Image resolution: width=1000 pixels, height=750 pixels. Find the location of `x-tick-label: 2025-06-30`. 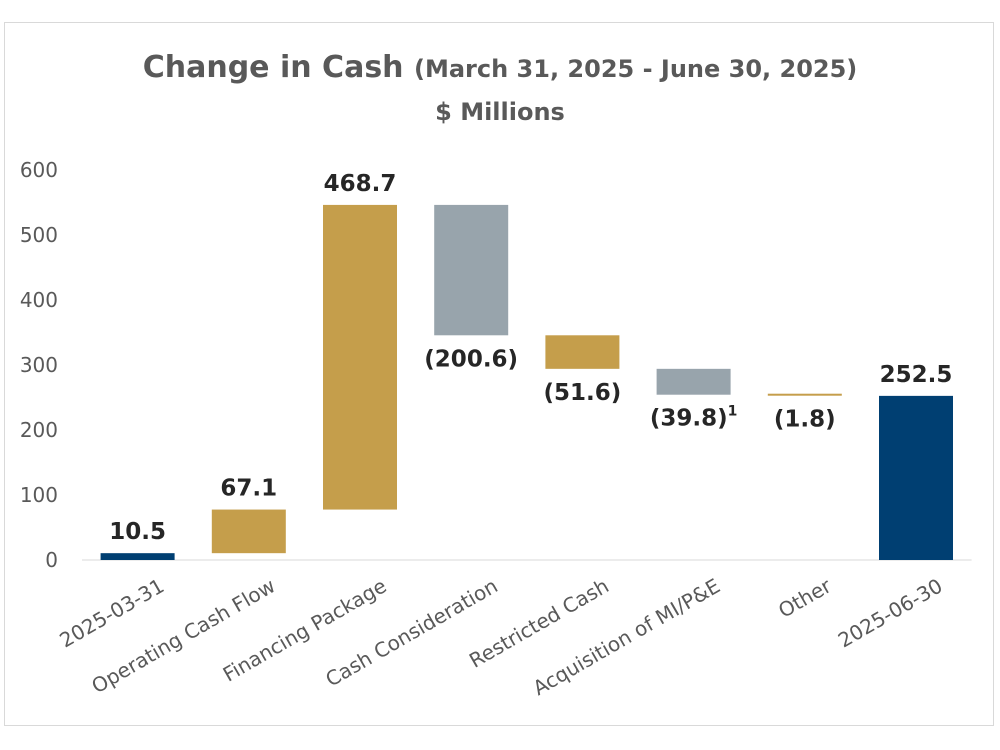

x-tick-label: 2025-06-30 is located at coordinates (890, 613).